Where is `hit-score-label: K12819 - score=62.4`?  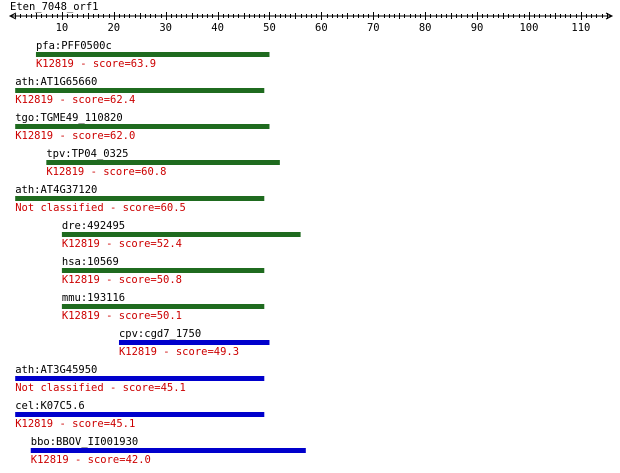 hit-score-label: K12819 - score=62.4 is located at coordinates (75, 100).